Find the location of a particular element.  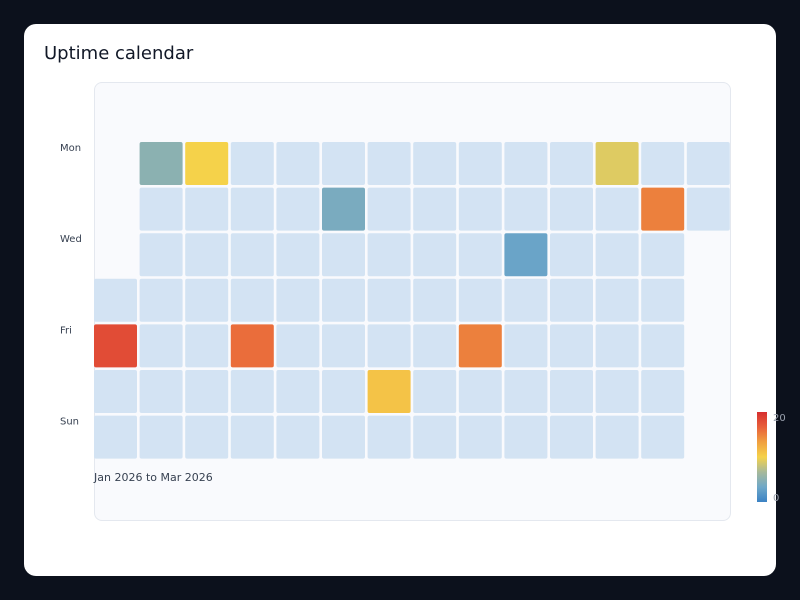

colorscale-tick-label: 0 is located at coordinates (776, 498).